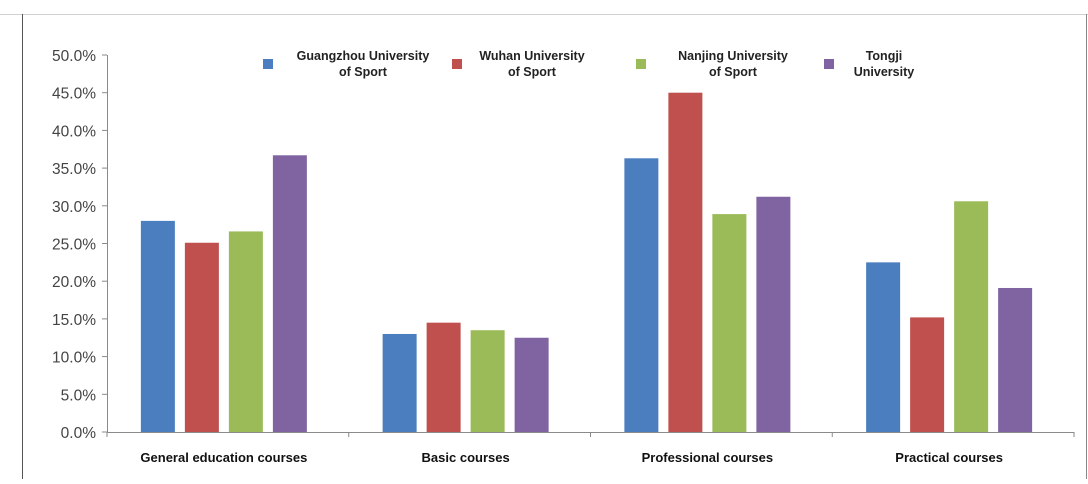 The width and height of the screenshot is (1088, 484). I want to click on x-category-label: Basic courses, so click(466, 457).